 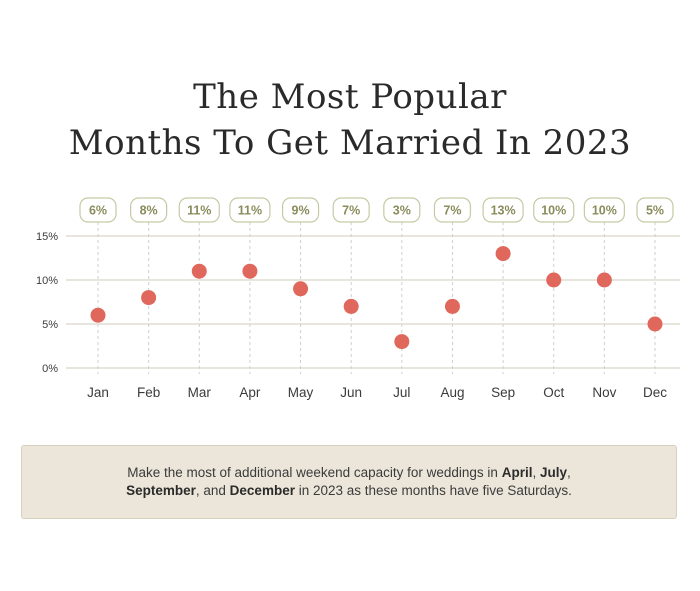 What do you see at coordinates (503, 392) in the screenshot?
I see `x-tick-label: Sep` at bounding box center [503, 392].